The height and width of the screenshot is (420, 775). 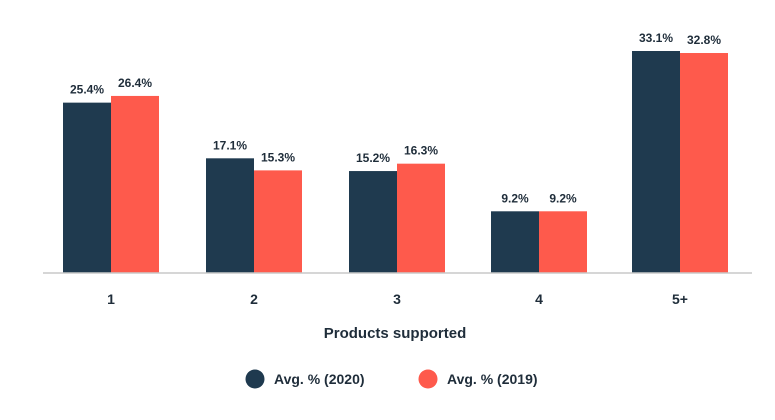 What do you see at coordinates (656, 38) in the screenshot?
I see `value-label: 33.1%` at bounding box center [656, 38].